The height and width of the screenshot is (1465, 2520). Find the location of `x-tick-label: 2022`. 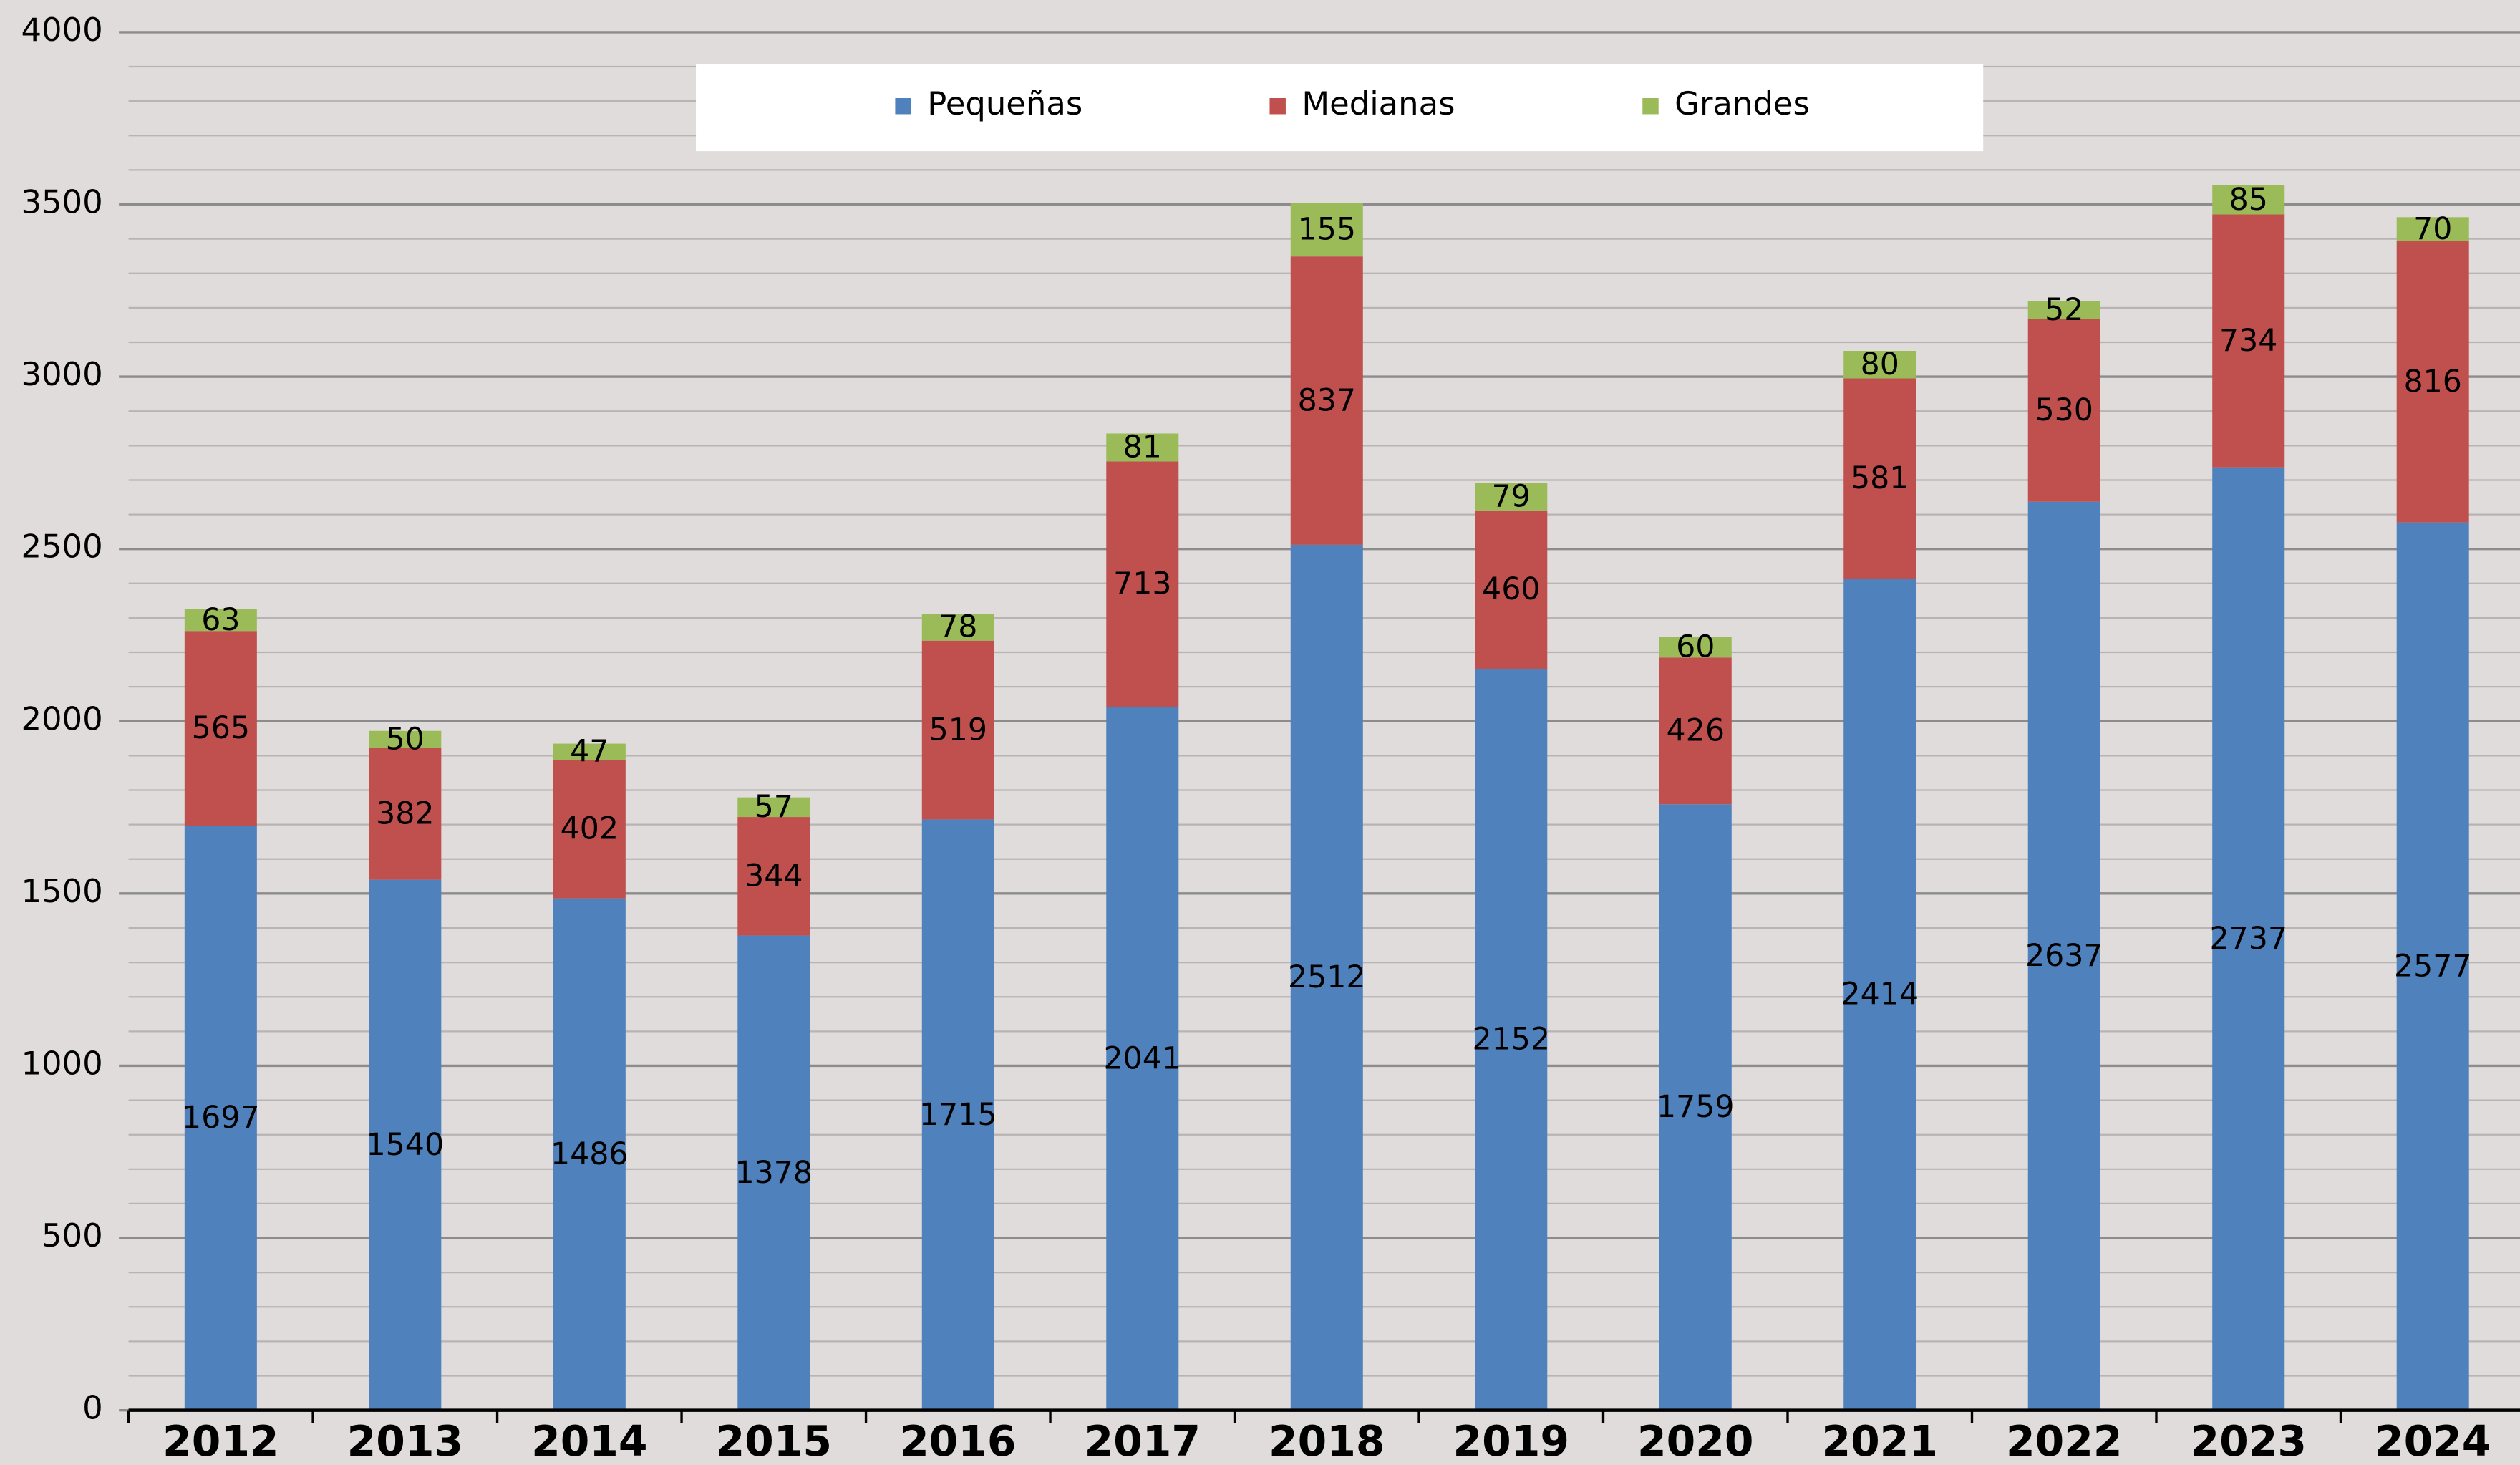

x-tick-label: 2022 is located at coordinates (2064, 1441).